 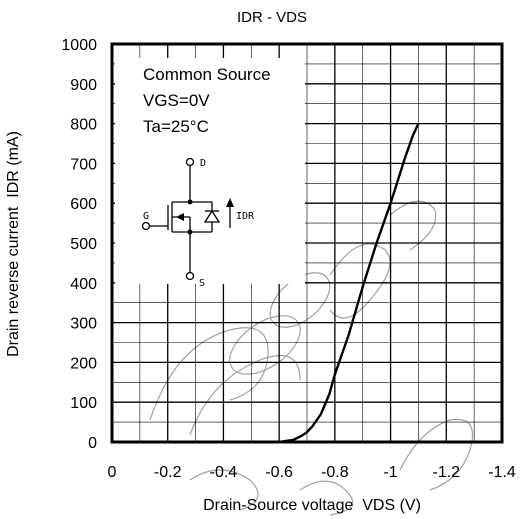 I want to click on x-axis-title: Drain-Source voltage VDS (V), so click(x=312, y=505).